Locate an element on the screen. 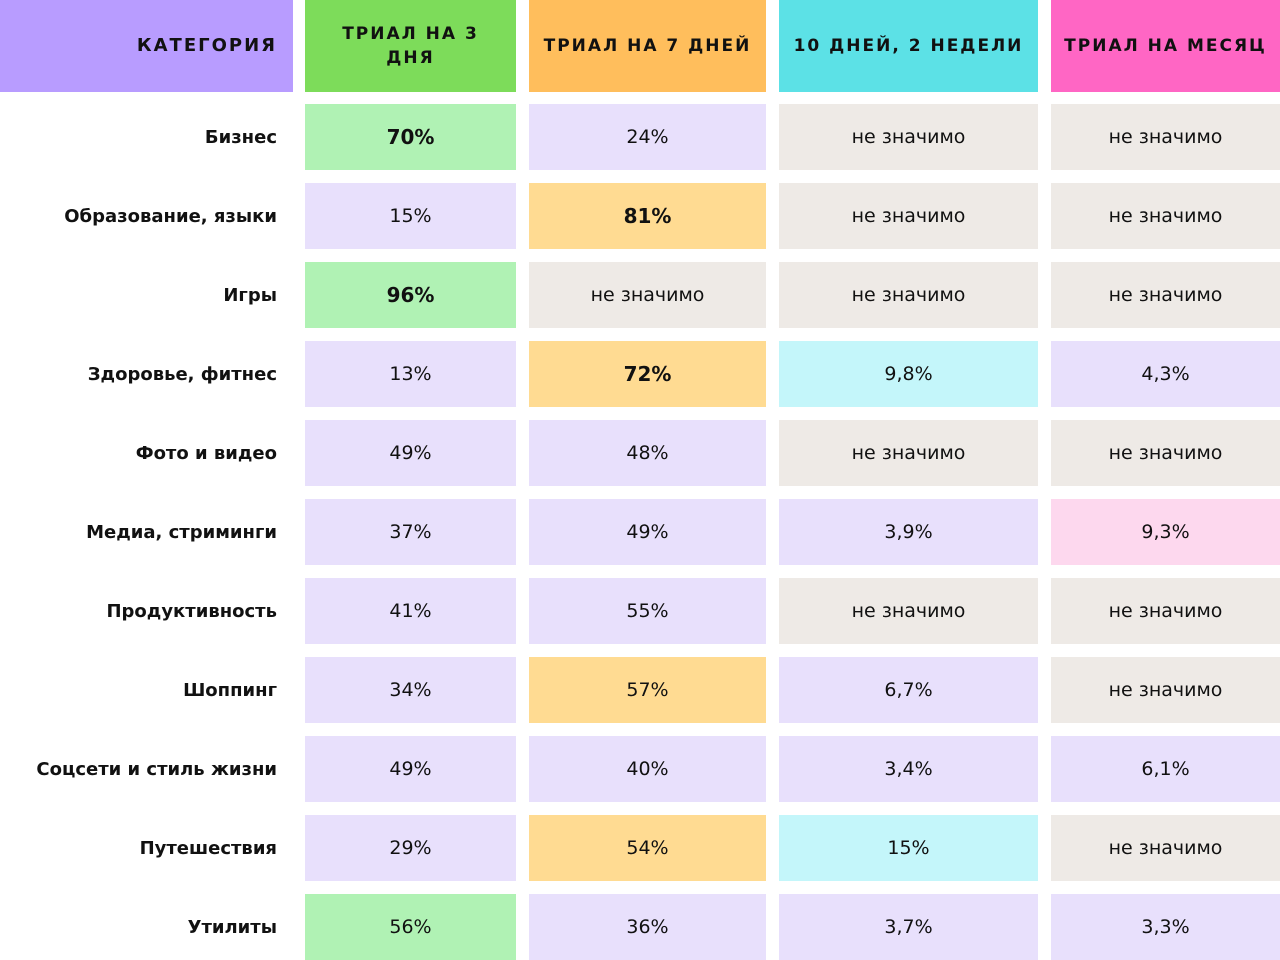 Image resolution: width=1280 pixels, height=960 pixels. table-cell: 36% is located at coordinates (647, 927).